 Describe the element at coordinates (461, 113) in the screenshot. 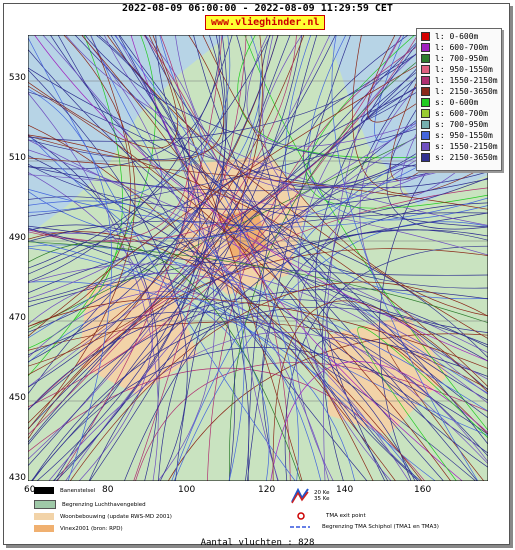

I see `legend-item: s: 600-700m` at that location.